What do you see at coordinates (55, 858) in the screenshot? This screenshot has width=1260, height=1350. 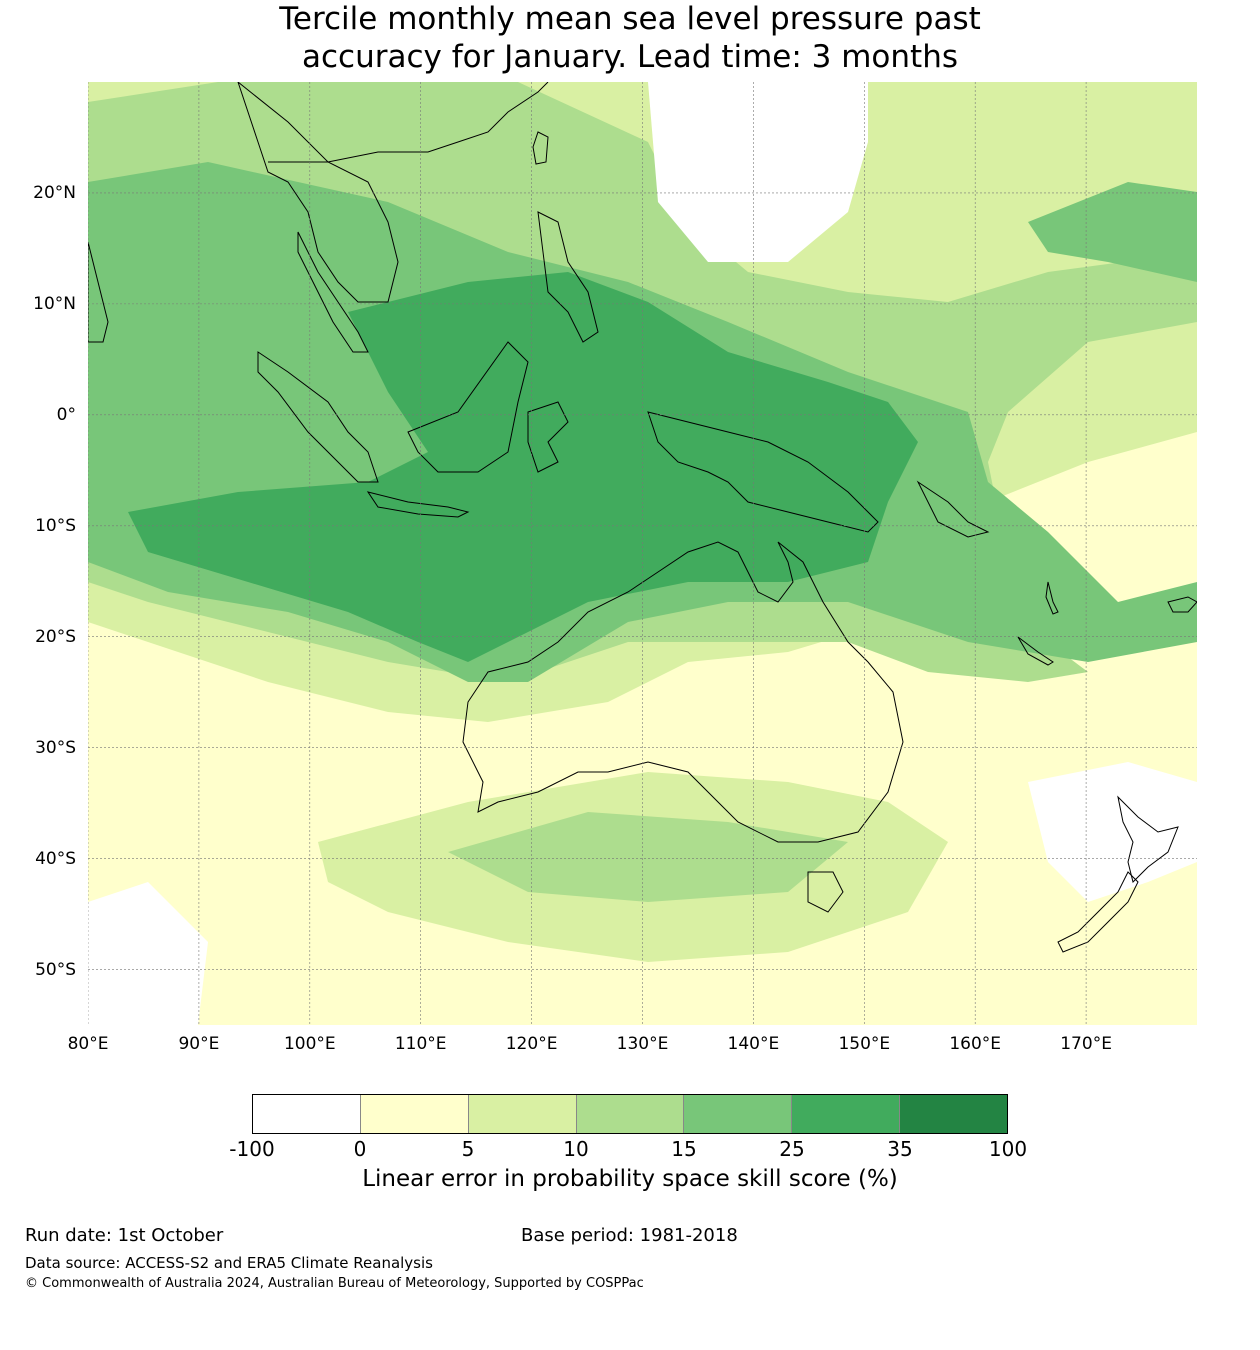 I see `lat-label: 40°S` at bounding box center [55, 858].